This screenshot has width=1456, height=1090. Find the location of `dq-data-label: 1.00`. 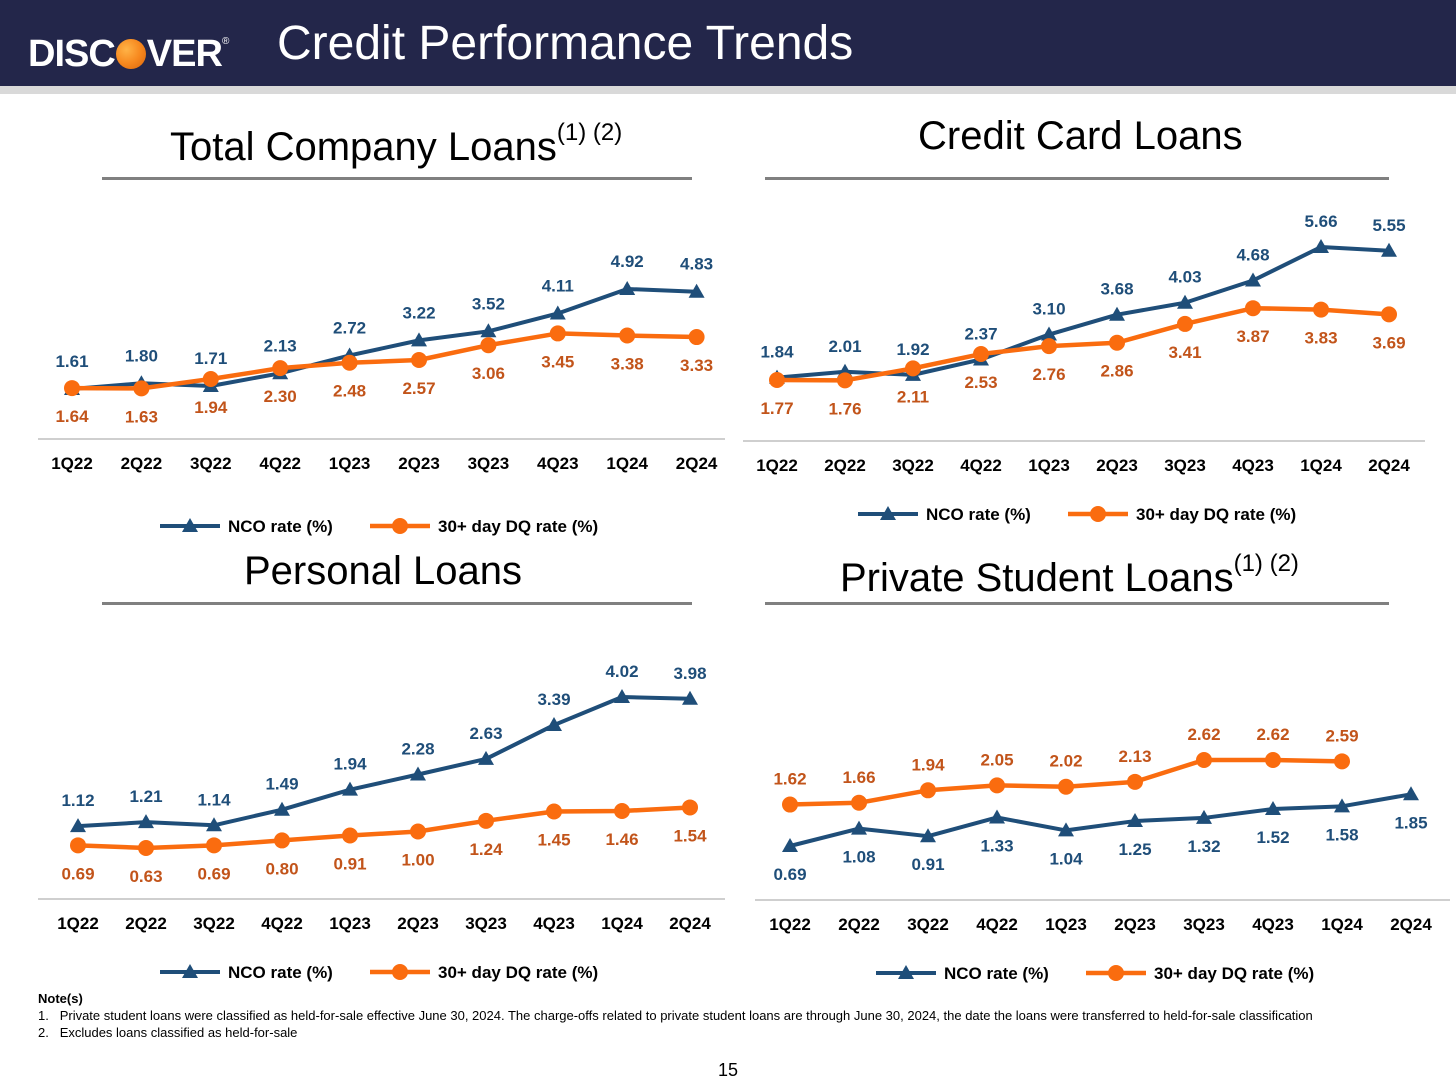

dq-data-label: 1.00 is located at coordinates (417, 860).